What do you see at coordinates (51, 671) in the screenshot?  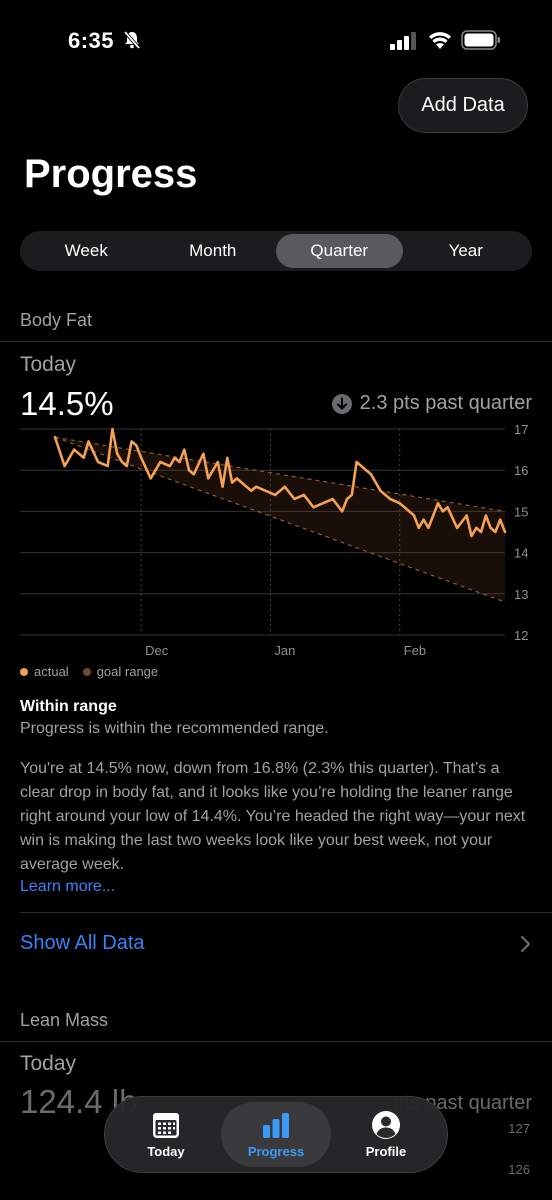 I see `legend-actual-label: actual` at bounding box center [51, 671].